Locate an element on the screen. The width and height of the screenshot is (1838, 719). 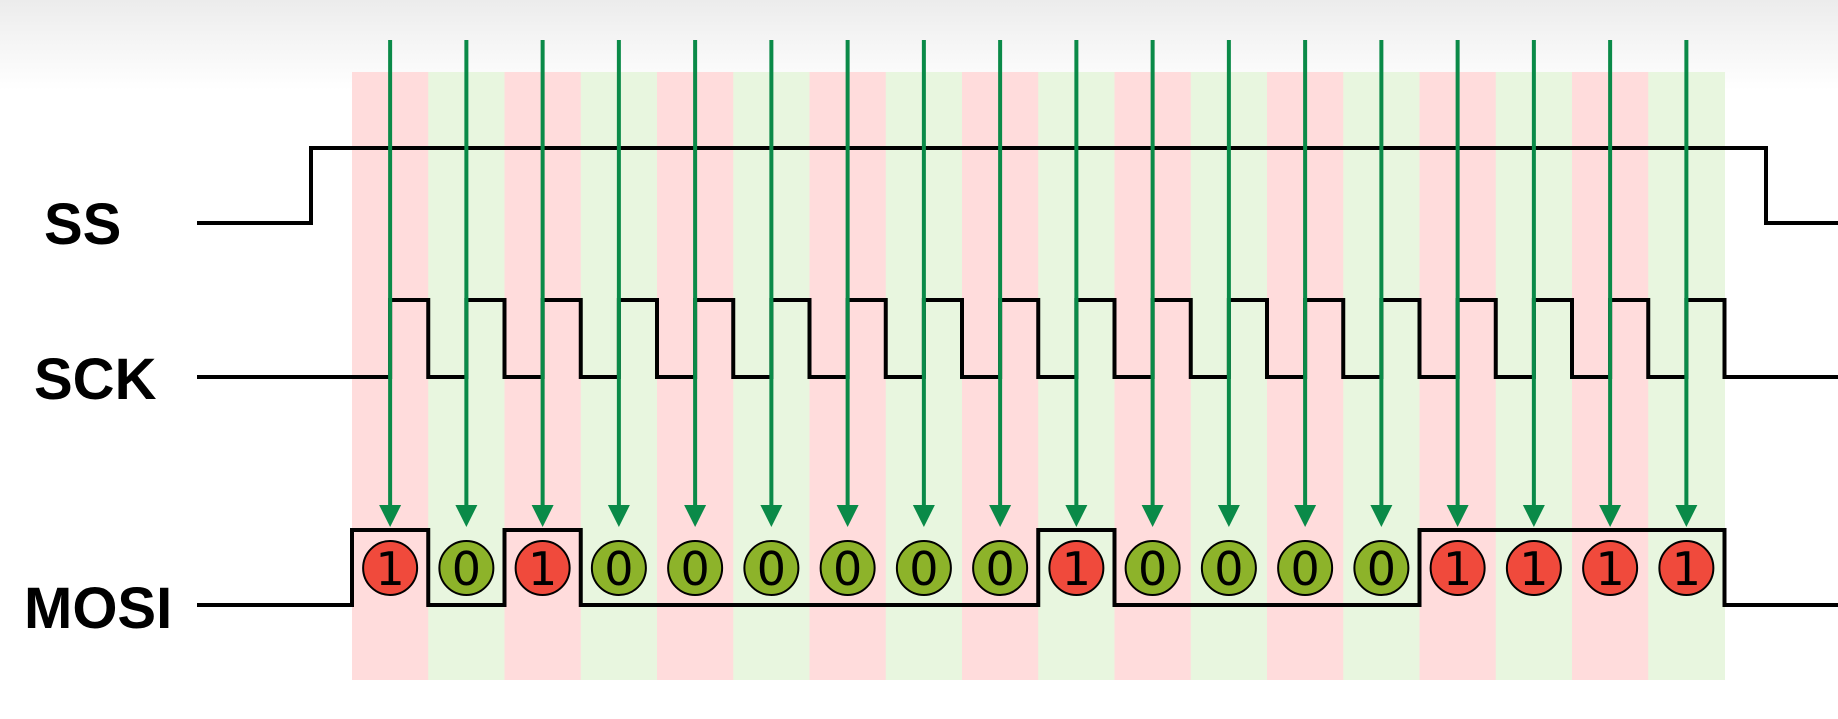
sck-label: SCK is located at coordinates (95, 379).